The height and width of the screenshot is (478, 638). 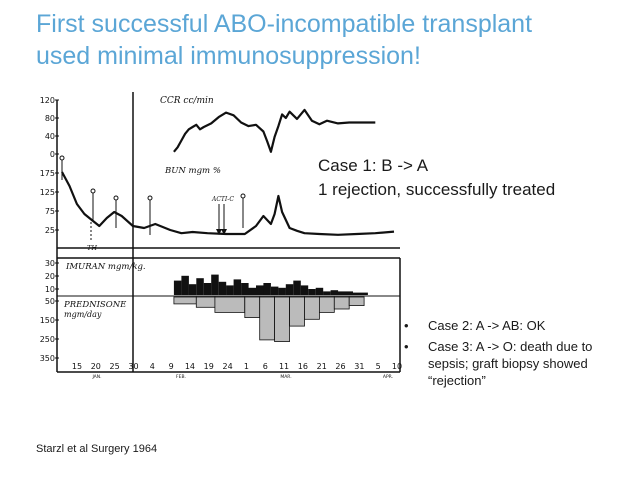 I want to click on x-tick-label: 9, so click(x=171, y=366).